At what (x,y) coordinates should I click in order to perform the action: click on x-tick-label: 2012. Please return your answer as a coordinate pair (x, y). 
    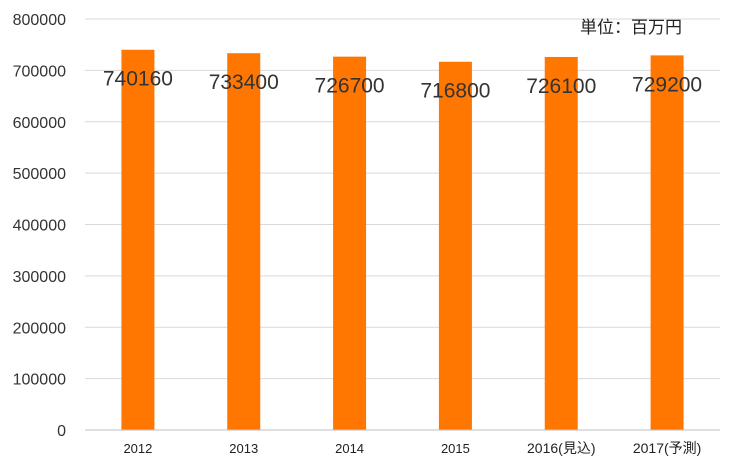
    Looking at the image, I should click on (137, 448).